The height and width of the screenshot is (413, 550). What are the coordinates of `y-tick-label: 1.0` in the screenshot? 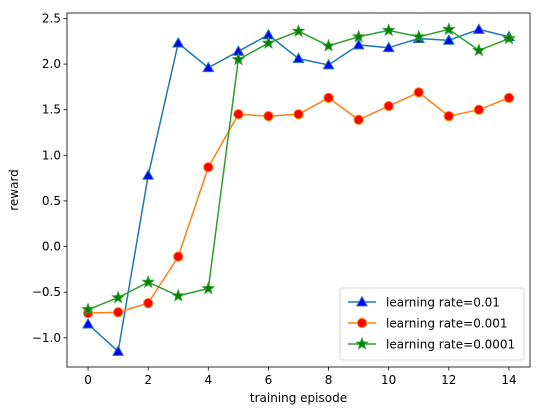 It's located at (51, 155).